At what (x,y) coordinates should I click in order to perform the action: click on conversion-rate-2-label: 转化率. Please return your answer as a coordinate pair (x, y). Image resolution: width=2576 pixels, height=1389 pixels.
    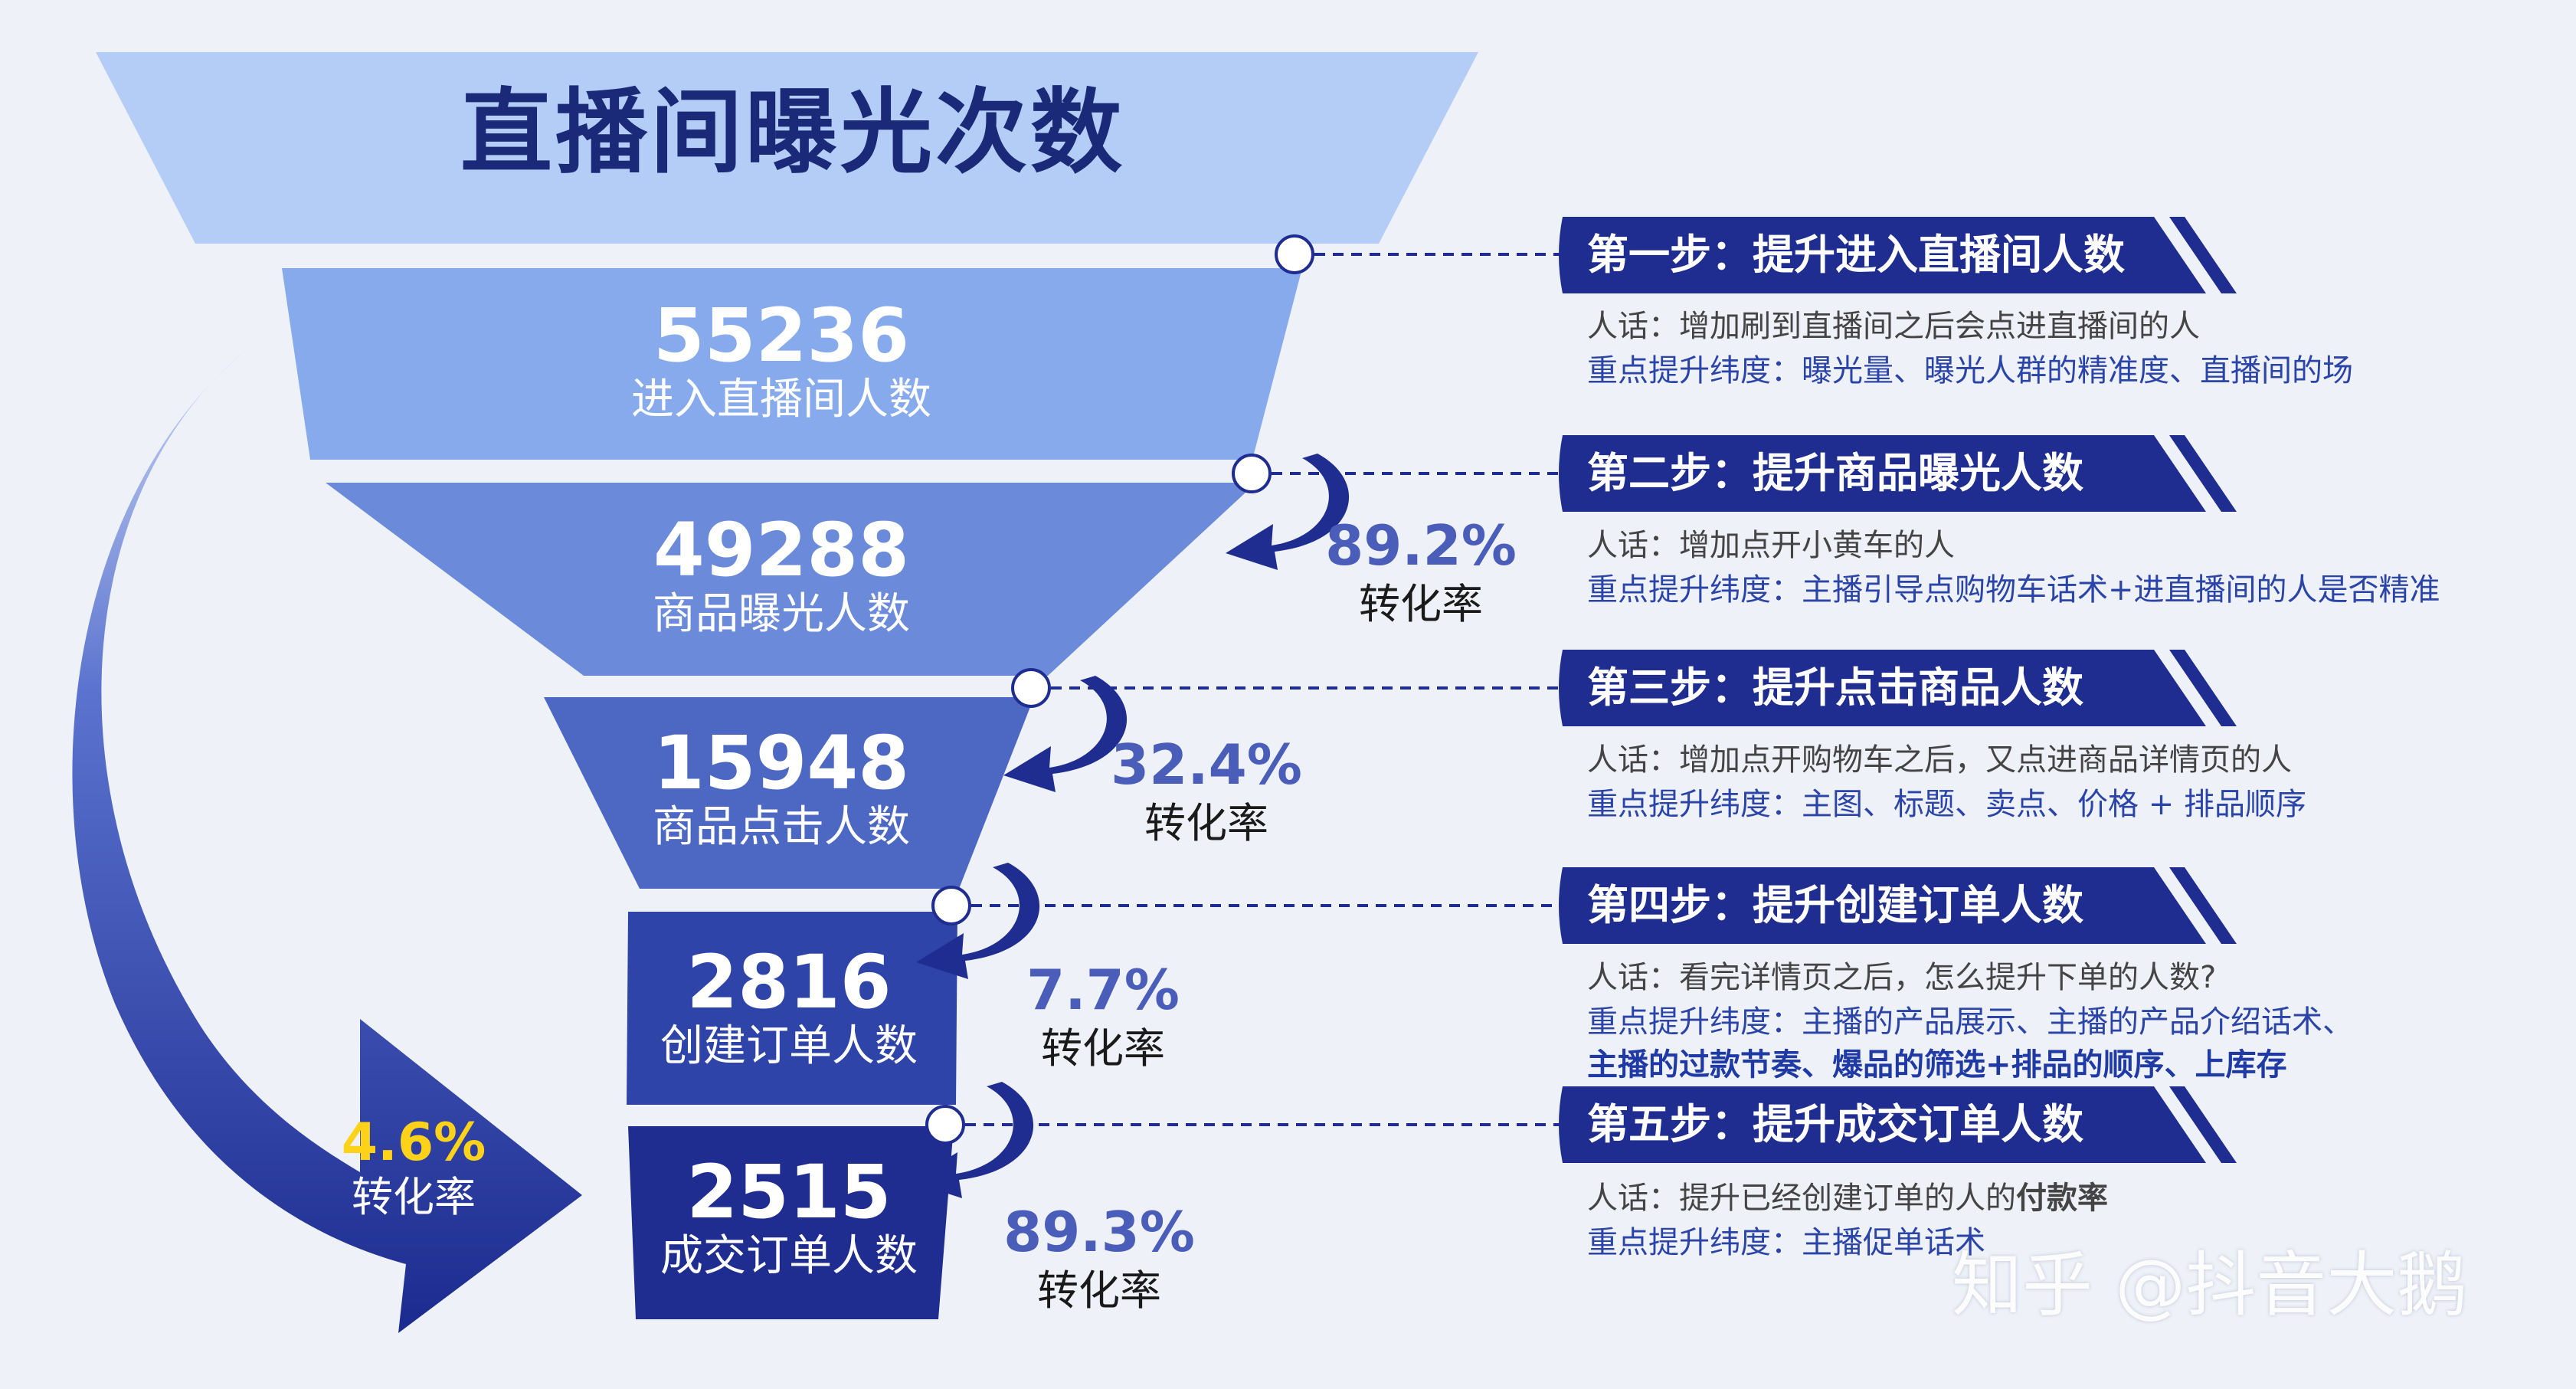
    Looking at the image, I should click on (1206, 823).